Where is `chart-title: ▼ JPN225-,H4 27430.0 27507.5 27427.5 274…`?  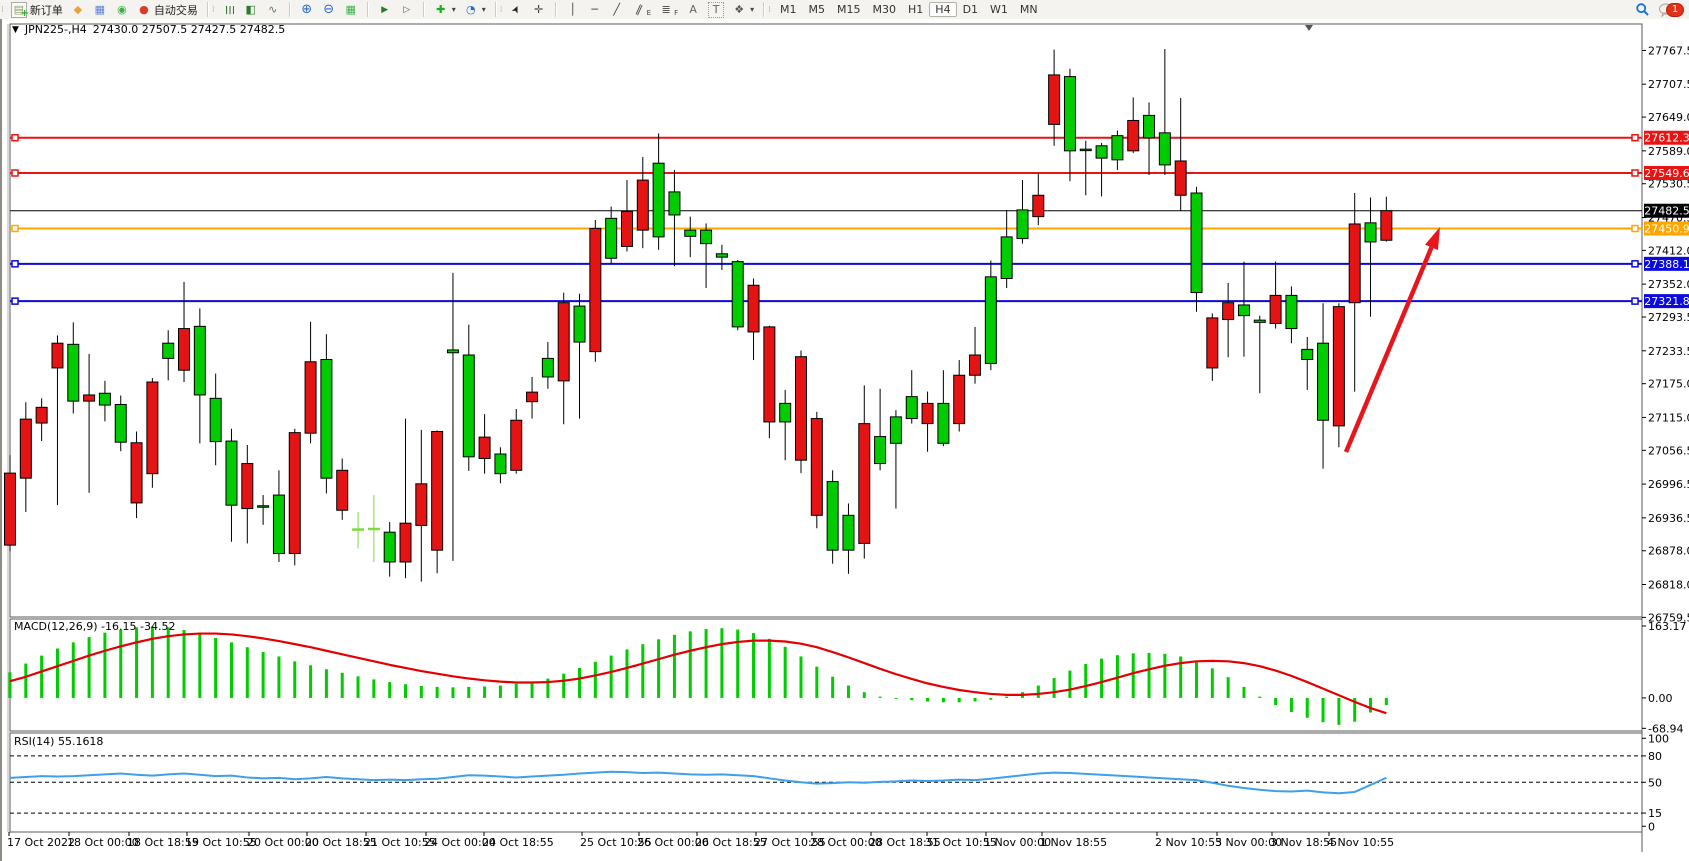 chart-title: ▼ JPN225-,H4 27430.0 27507.5 27427.5 274… is located at coordinates (148, 29).